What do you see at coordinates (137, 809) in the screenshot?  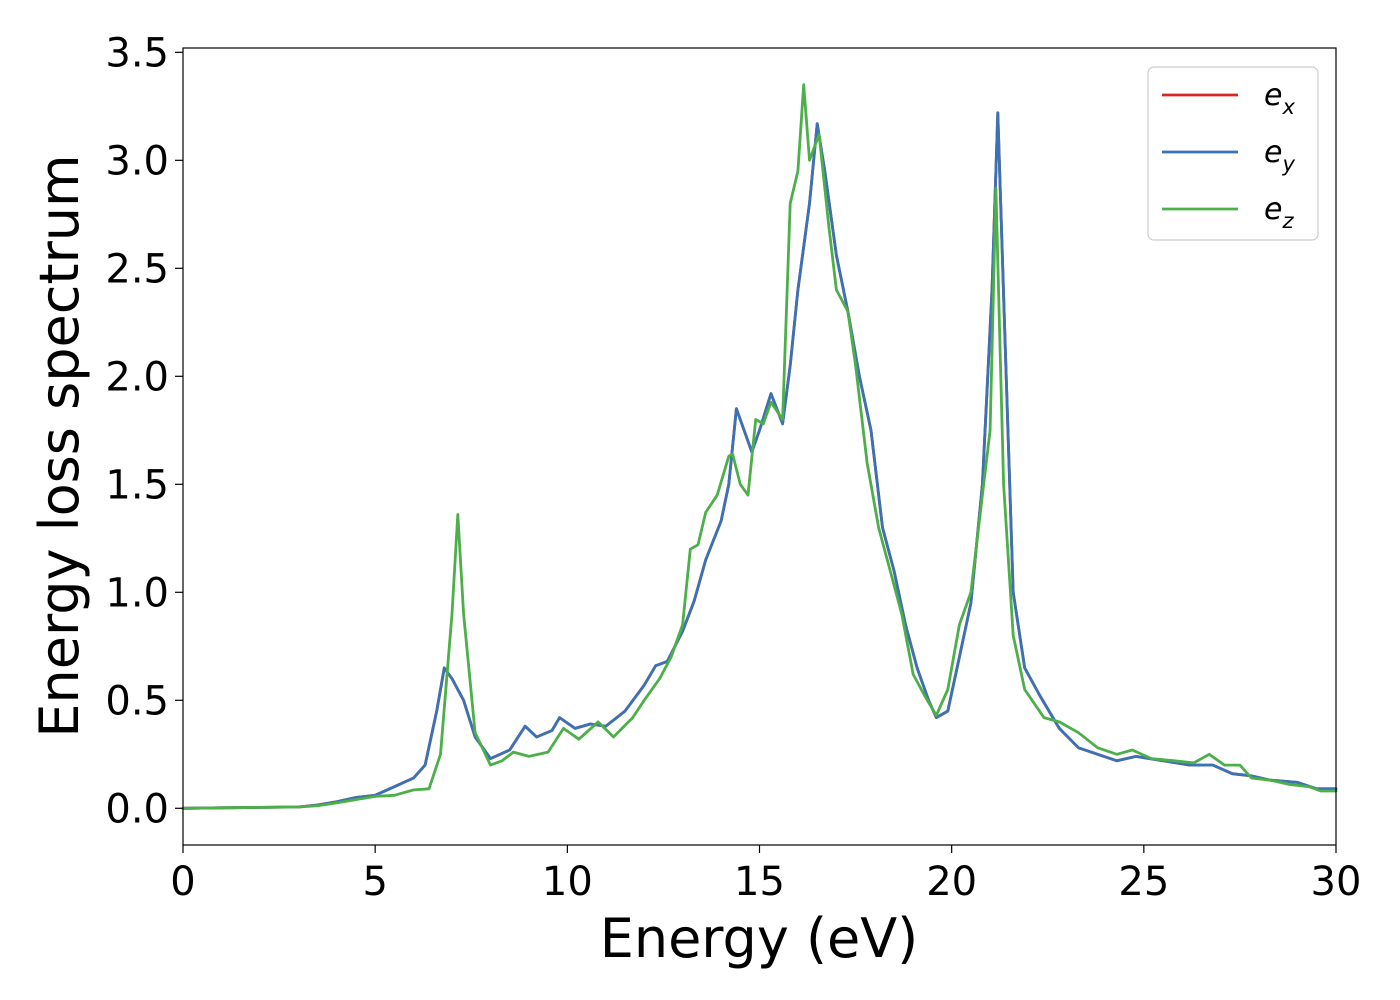 I see `y-tick-label: 0.0` at bounding box center [137, 809].